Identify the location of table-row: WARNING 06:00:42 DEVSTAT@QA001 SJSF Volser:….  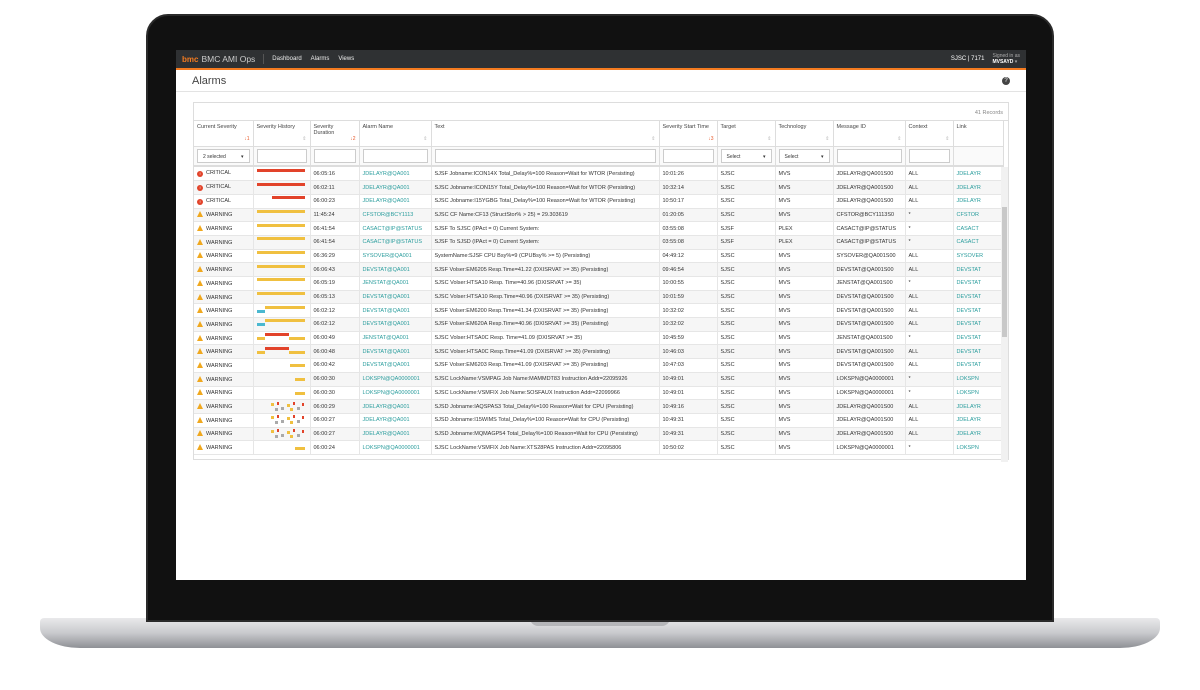
(599, 365).